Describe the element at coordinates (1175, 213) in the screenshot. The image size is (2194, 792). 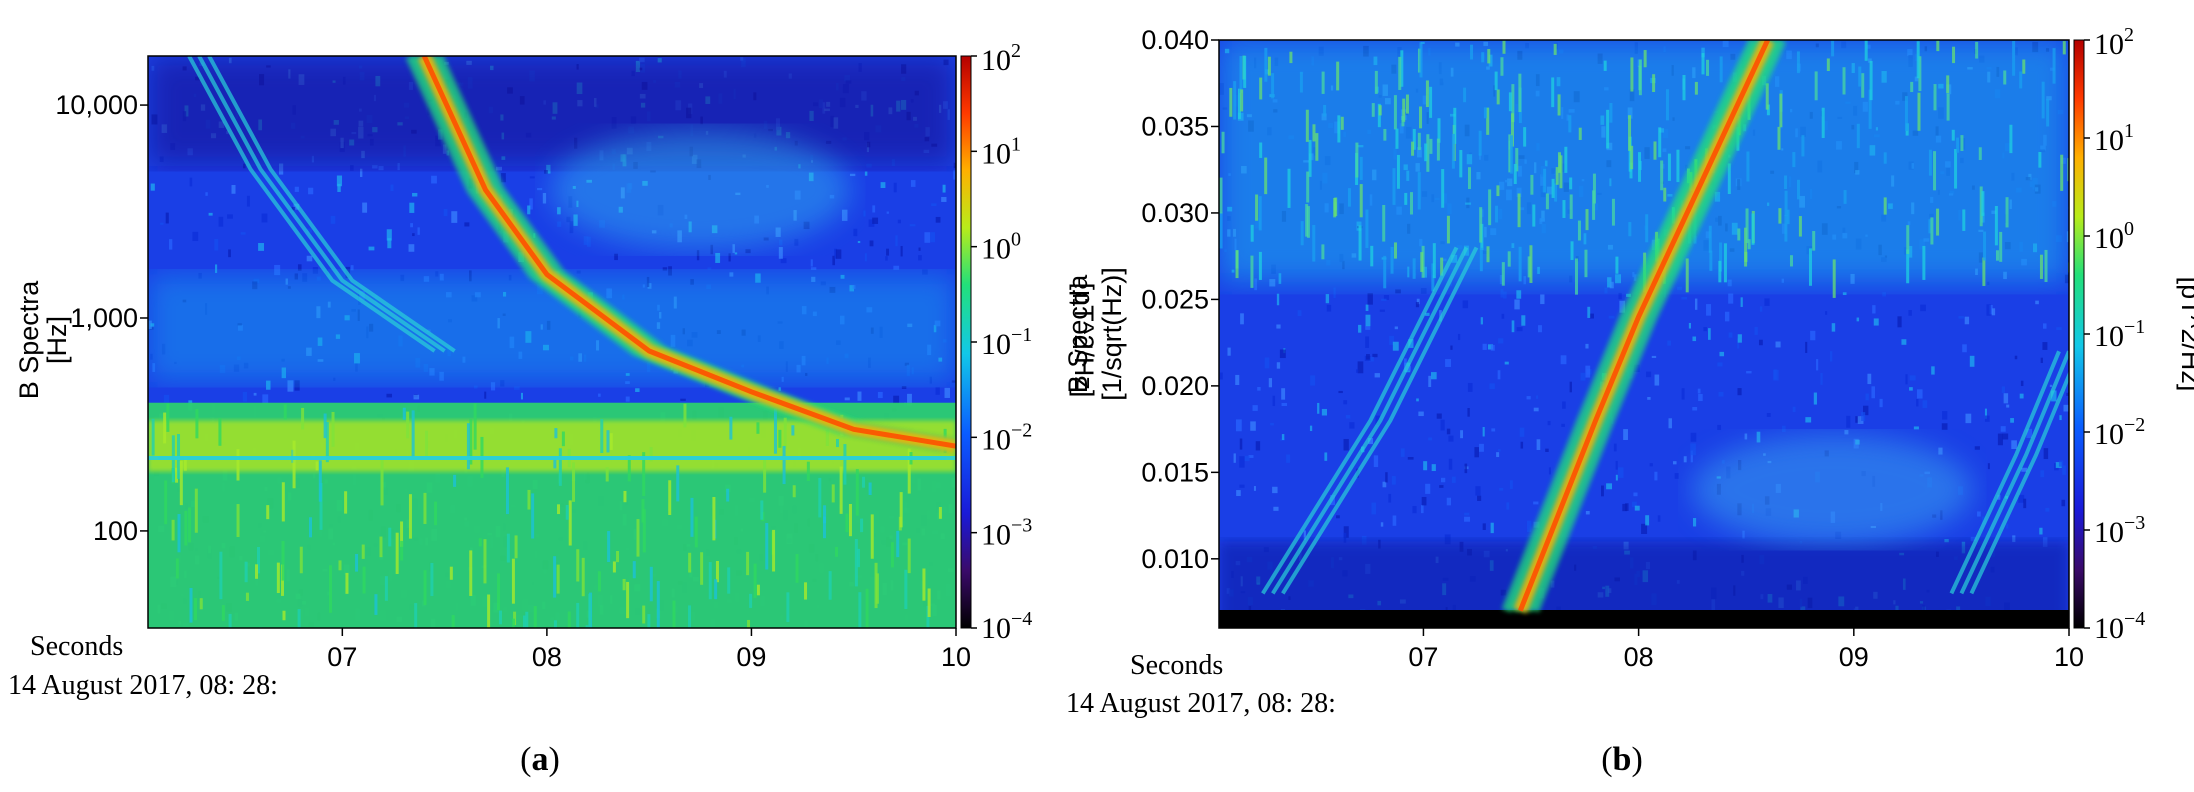
I see `y-tick-label: 0.030` at that location.